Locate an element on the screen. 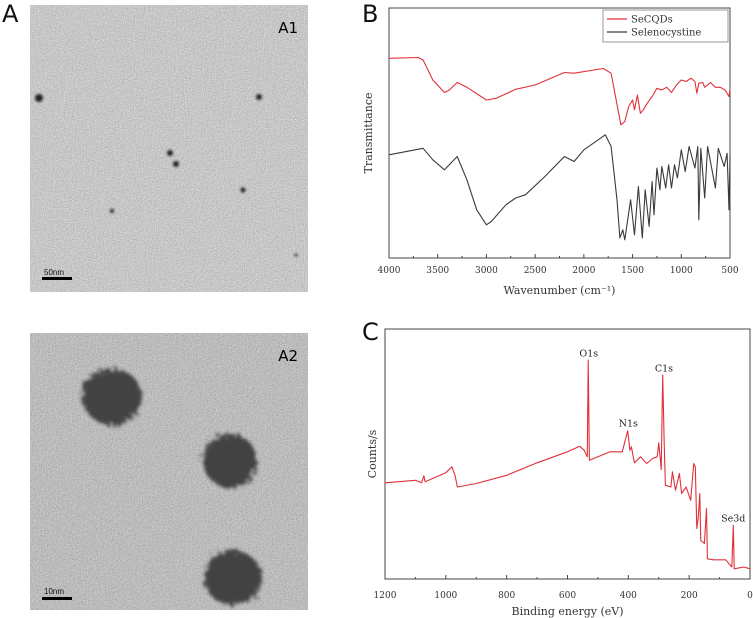 This screenshot has height=618, width=753. x-tick-label: 400 is located at coordinates (628, 596).